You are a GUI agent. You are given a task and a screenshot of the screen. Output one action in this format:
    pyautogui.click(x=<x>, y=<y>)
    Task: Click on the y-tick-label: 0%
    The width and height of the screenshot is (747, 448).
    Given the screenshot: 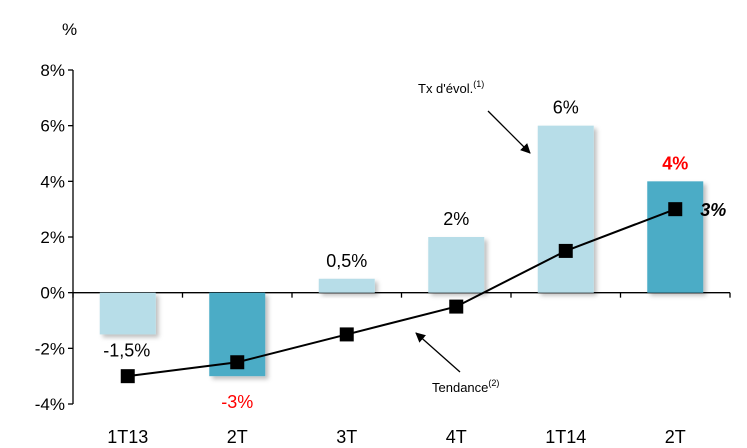 What is the action you would take?
    pyautogui.click(x=52, y=293)
    